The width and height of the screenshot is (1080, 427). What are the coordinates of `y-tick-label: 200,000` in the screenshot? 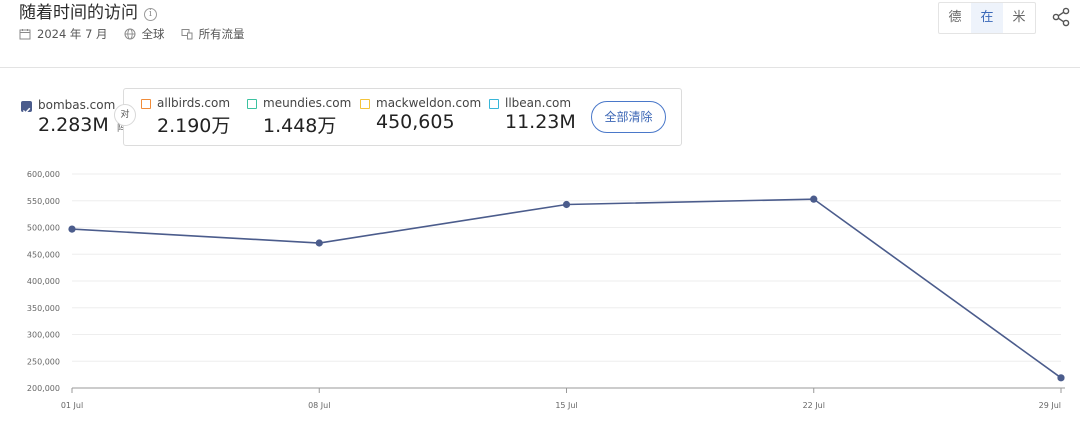 It's located at (43, 388).